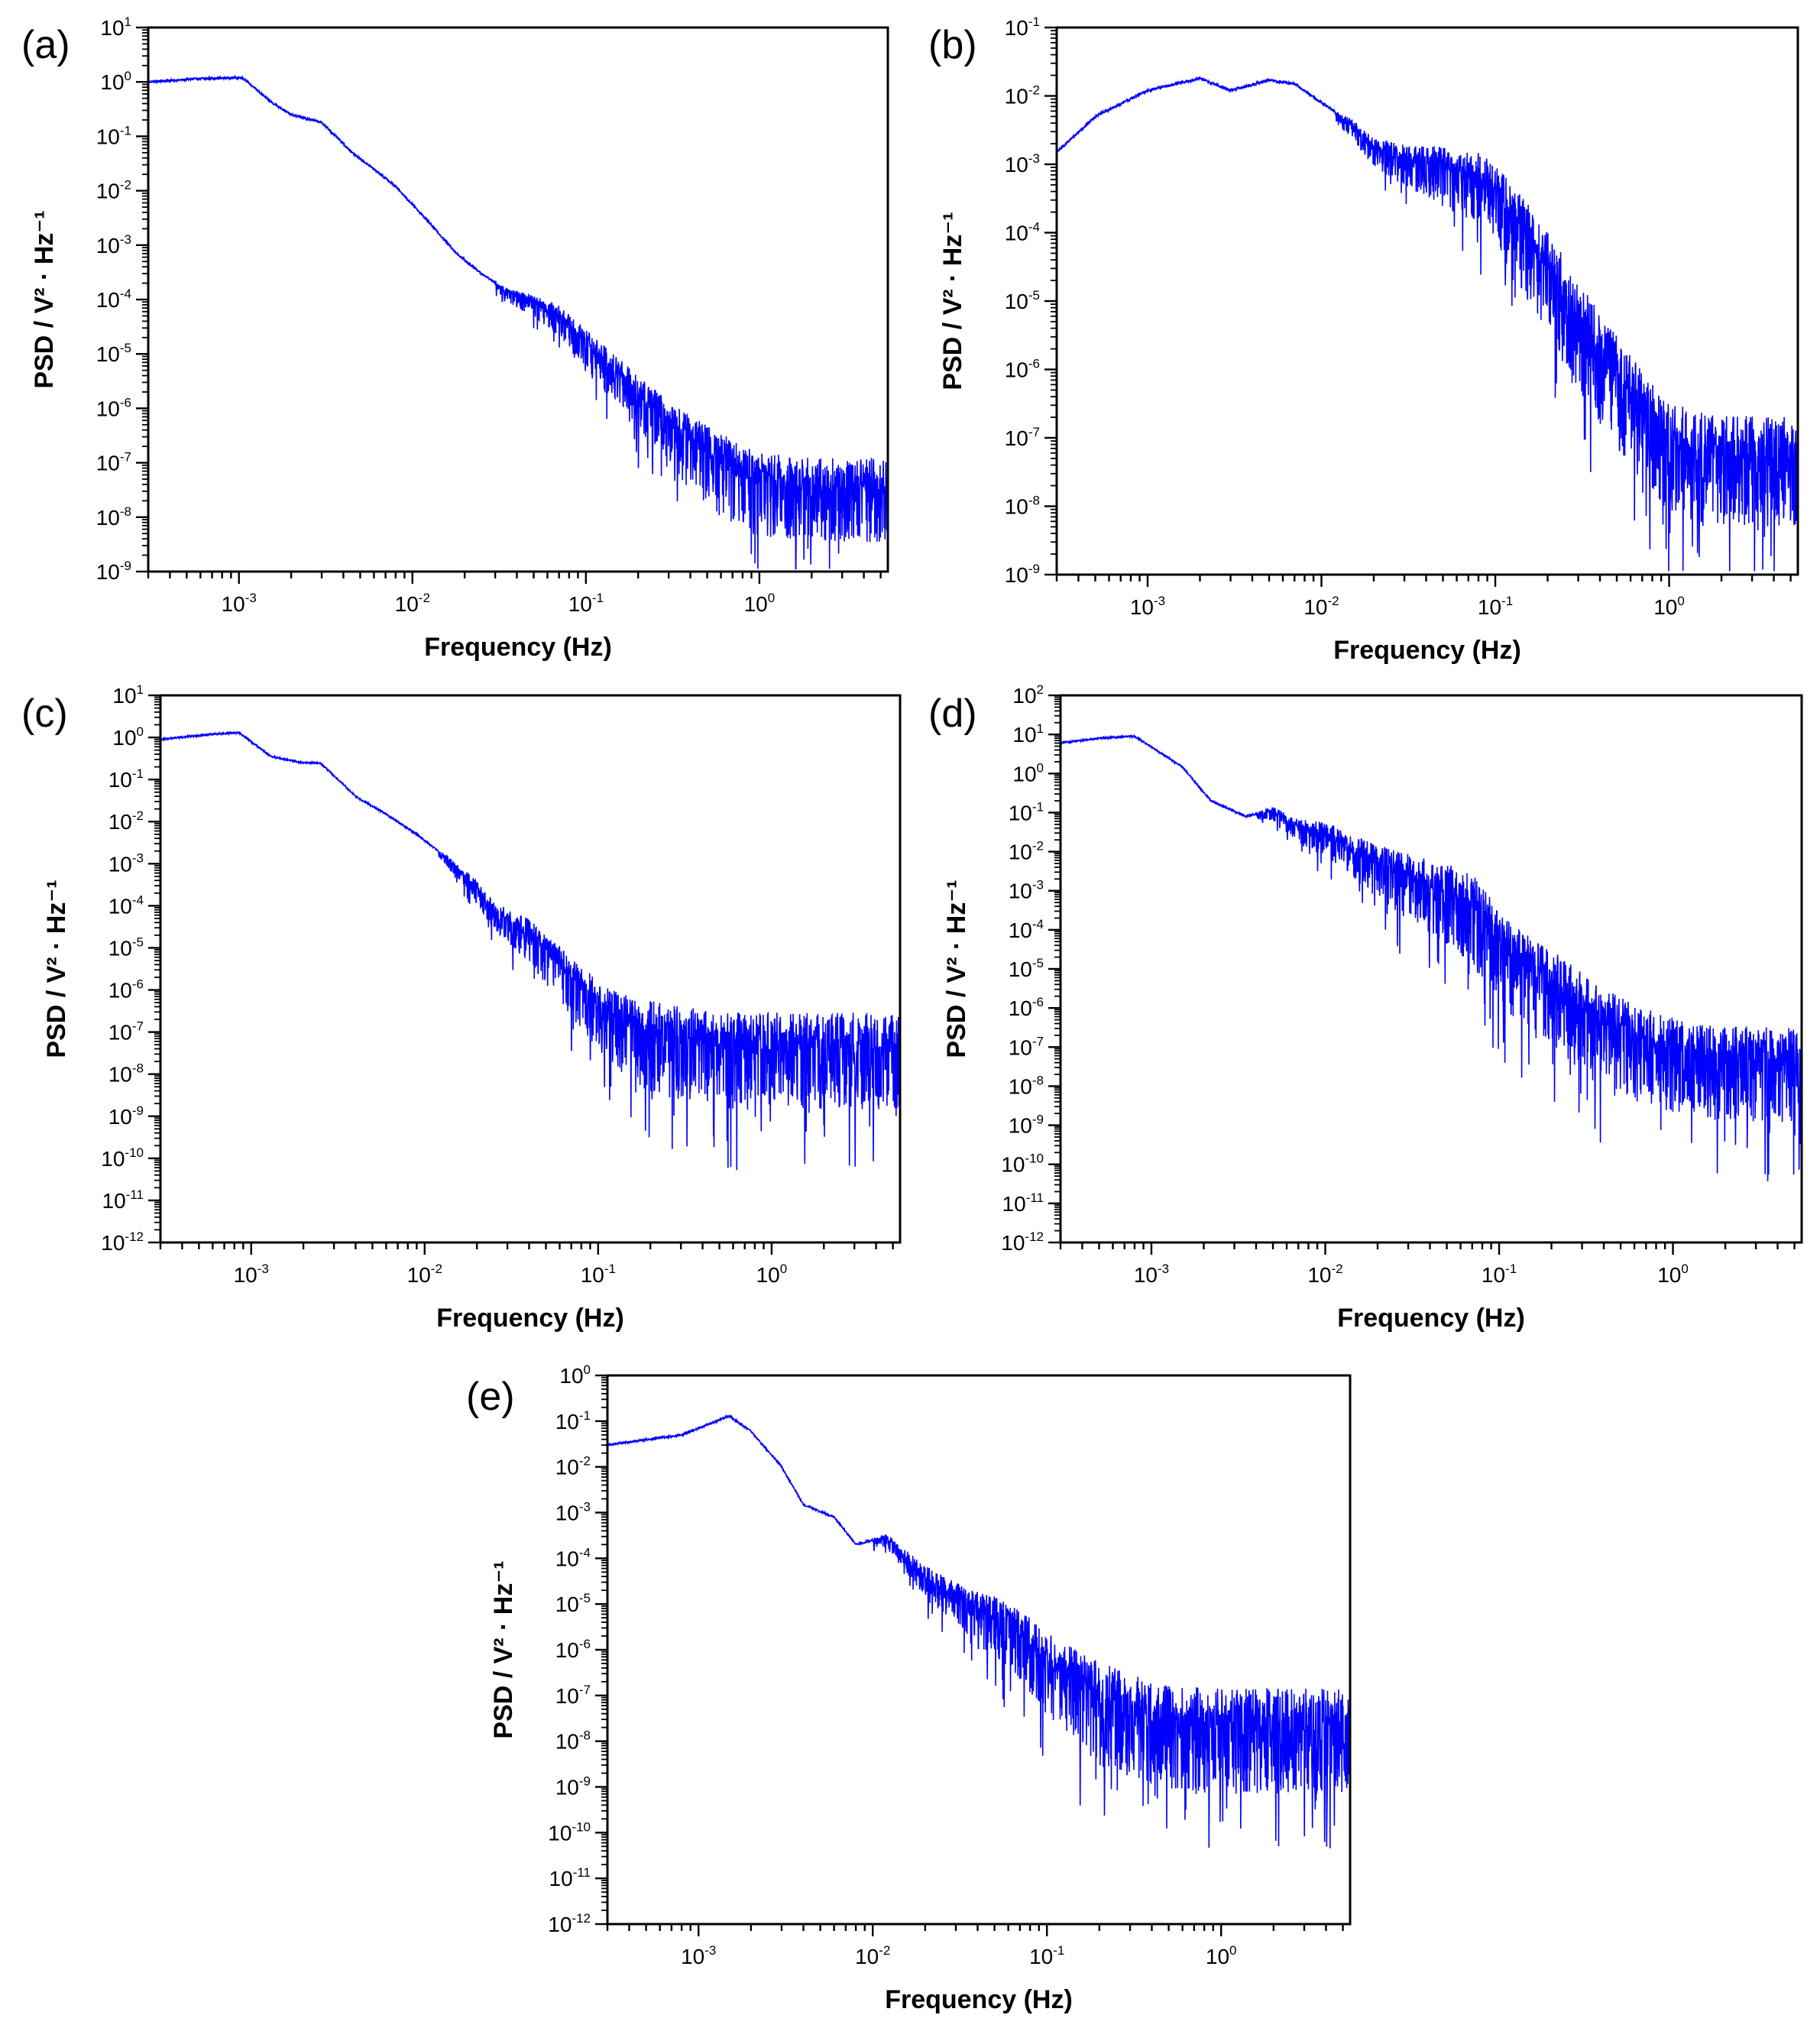  Describe the element at coordinates (573, 1741) in the screenshot. I see `y-tick-label-e: 10⁻⁸` at that location.